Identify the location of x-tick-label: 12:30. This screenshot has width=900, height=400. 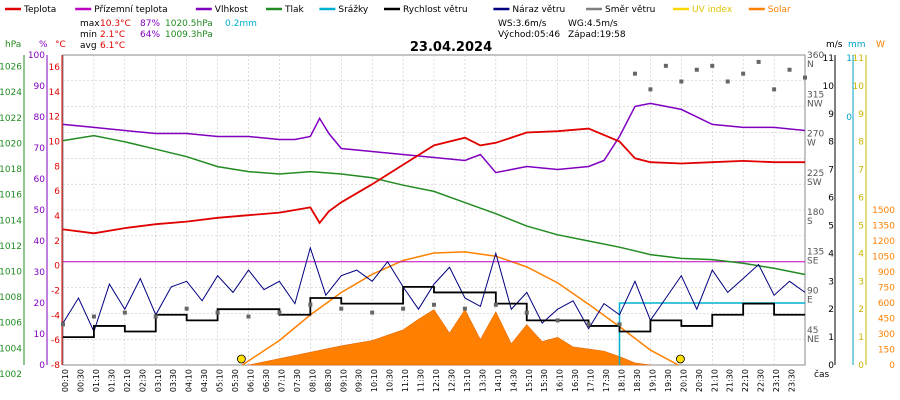
(451, 380).